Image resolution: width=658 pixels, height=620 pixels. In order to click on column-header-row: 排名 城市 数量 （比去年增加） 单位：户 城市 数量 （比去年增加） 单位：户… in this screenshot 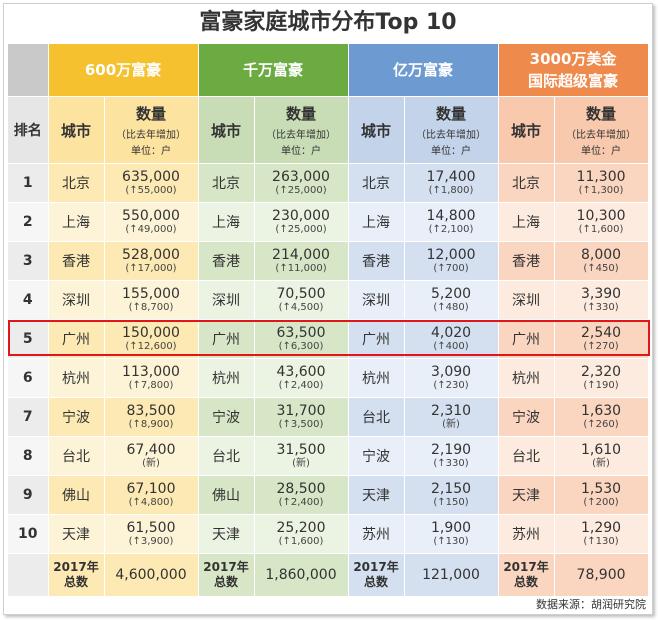, I will do `click(328, 130)`.